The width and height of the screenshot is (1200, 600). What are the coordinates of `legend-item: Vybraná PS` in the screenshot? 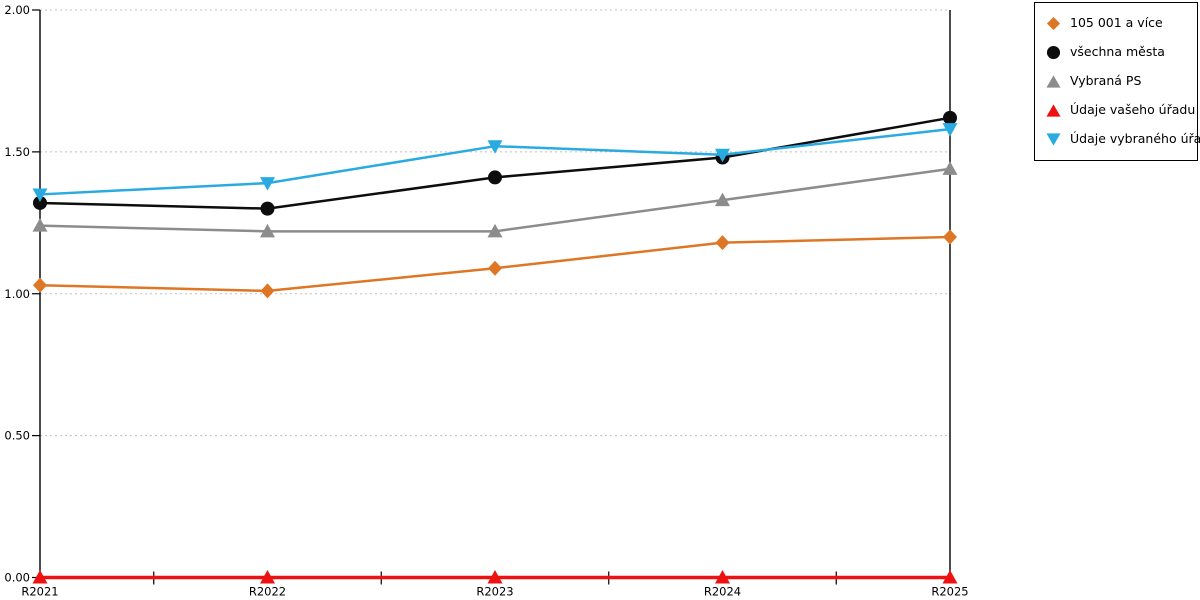 It's located at (1119, 81).